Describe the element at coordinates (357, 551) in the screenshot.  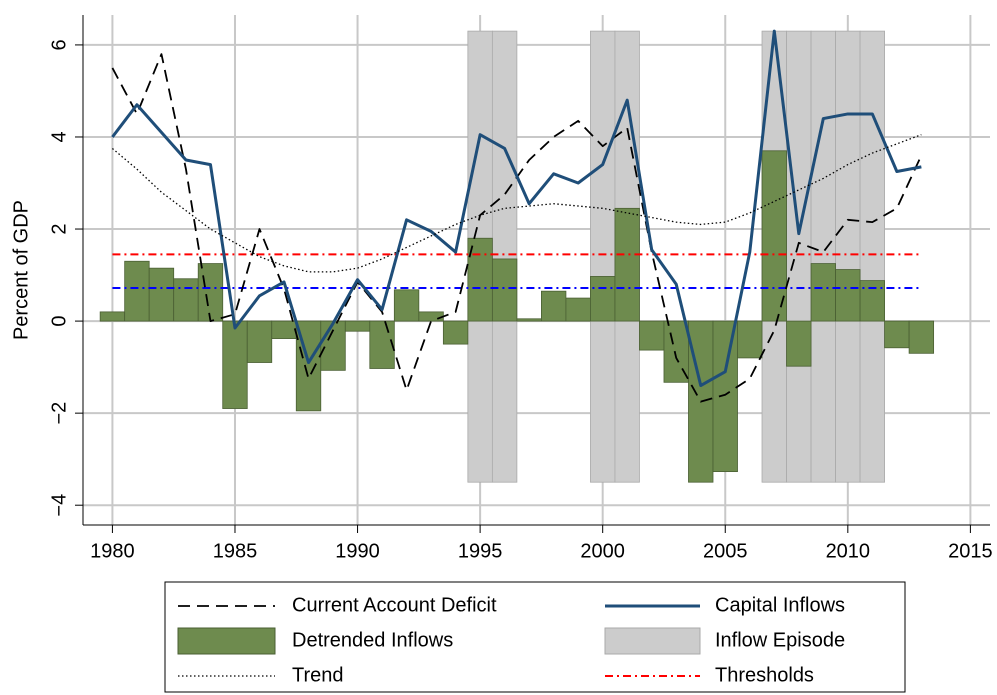
I see `x-tick-label: 1990` at that location.